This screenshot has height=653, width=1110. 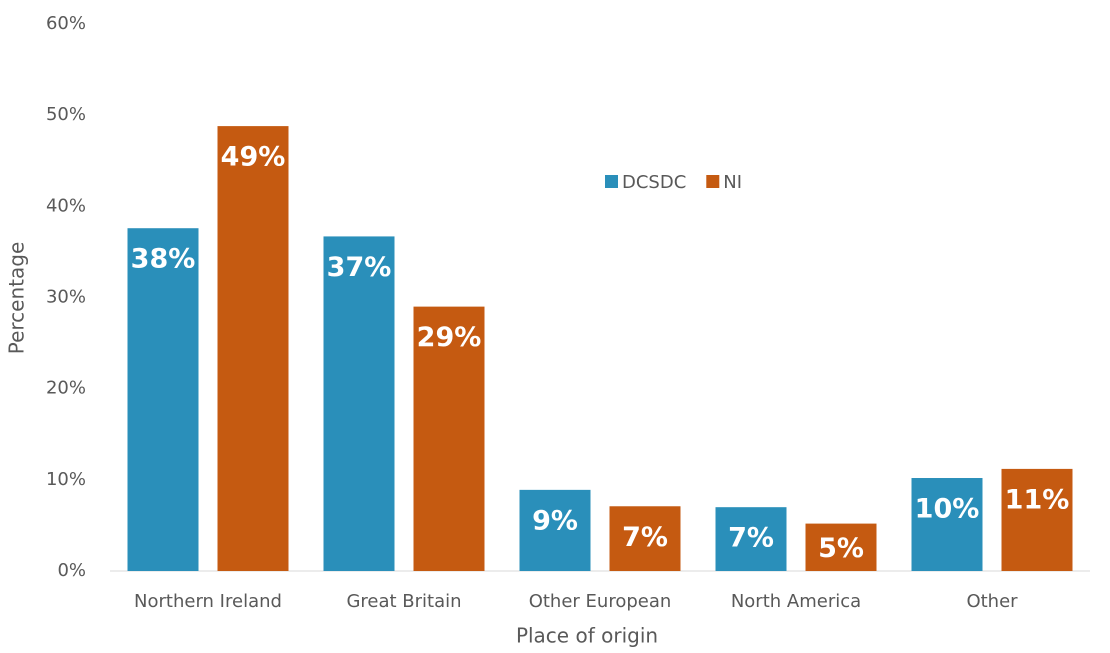 What do you see at coordinates (66, 479) in the screenshot?
I see `y-tick-label: 10%` at bounding box center [66, 479].